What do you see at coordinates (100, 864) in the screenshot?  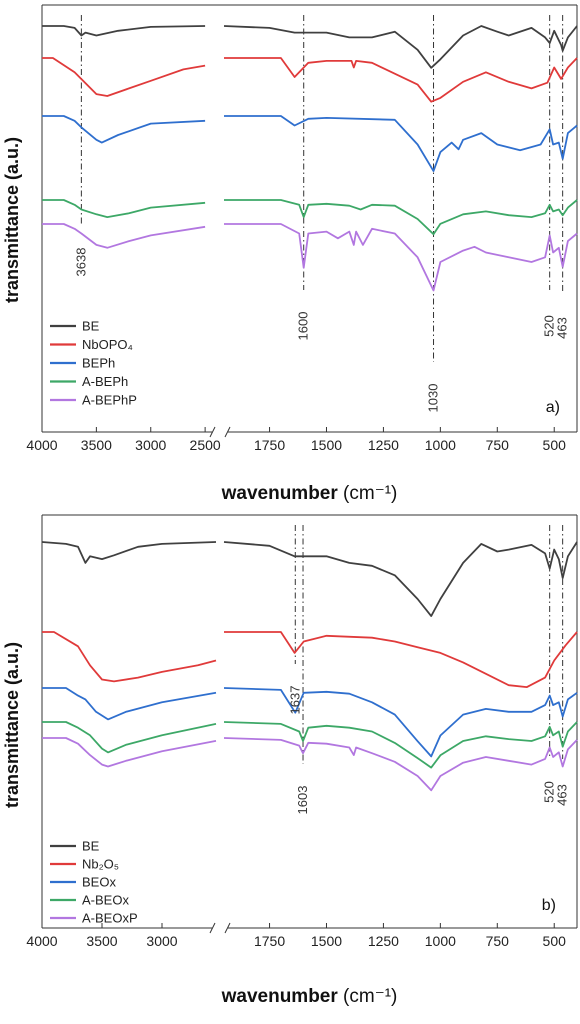 I see `legend-label: Nb₂O₅` at bounding box center [100, 864].